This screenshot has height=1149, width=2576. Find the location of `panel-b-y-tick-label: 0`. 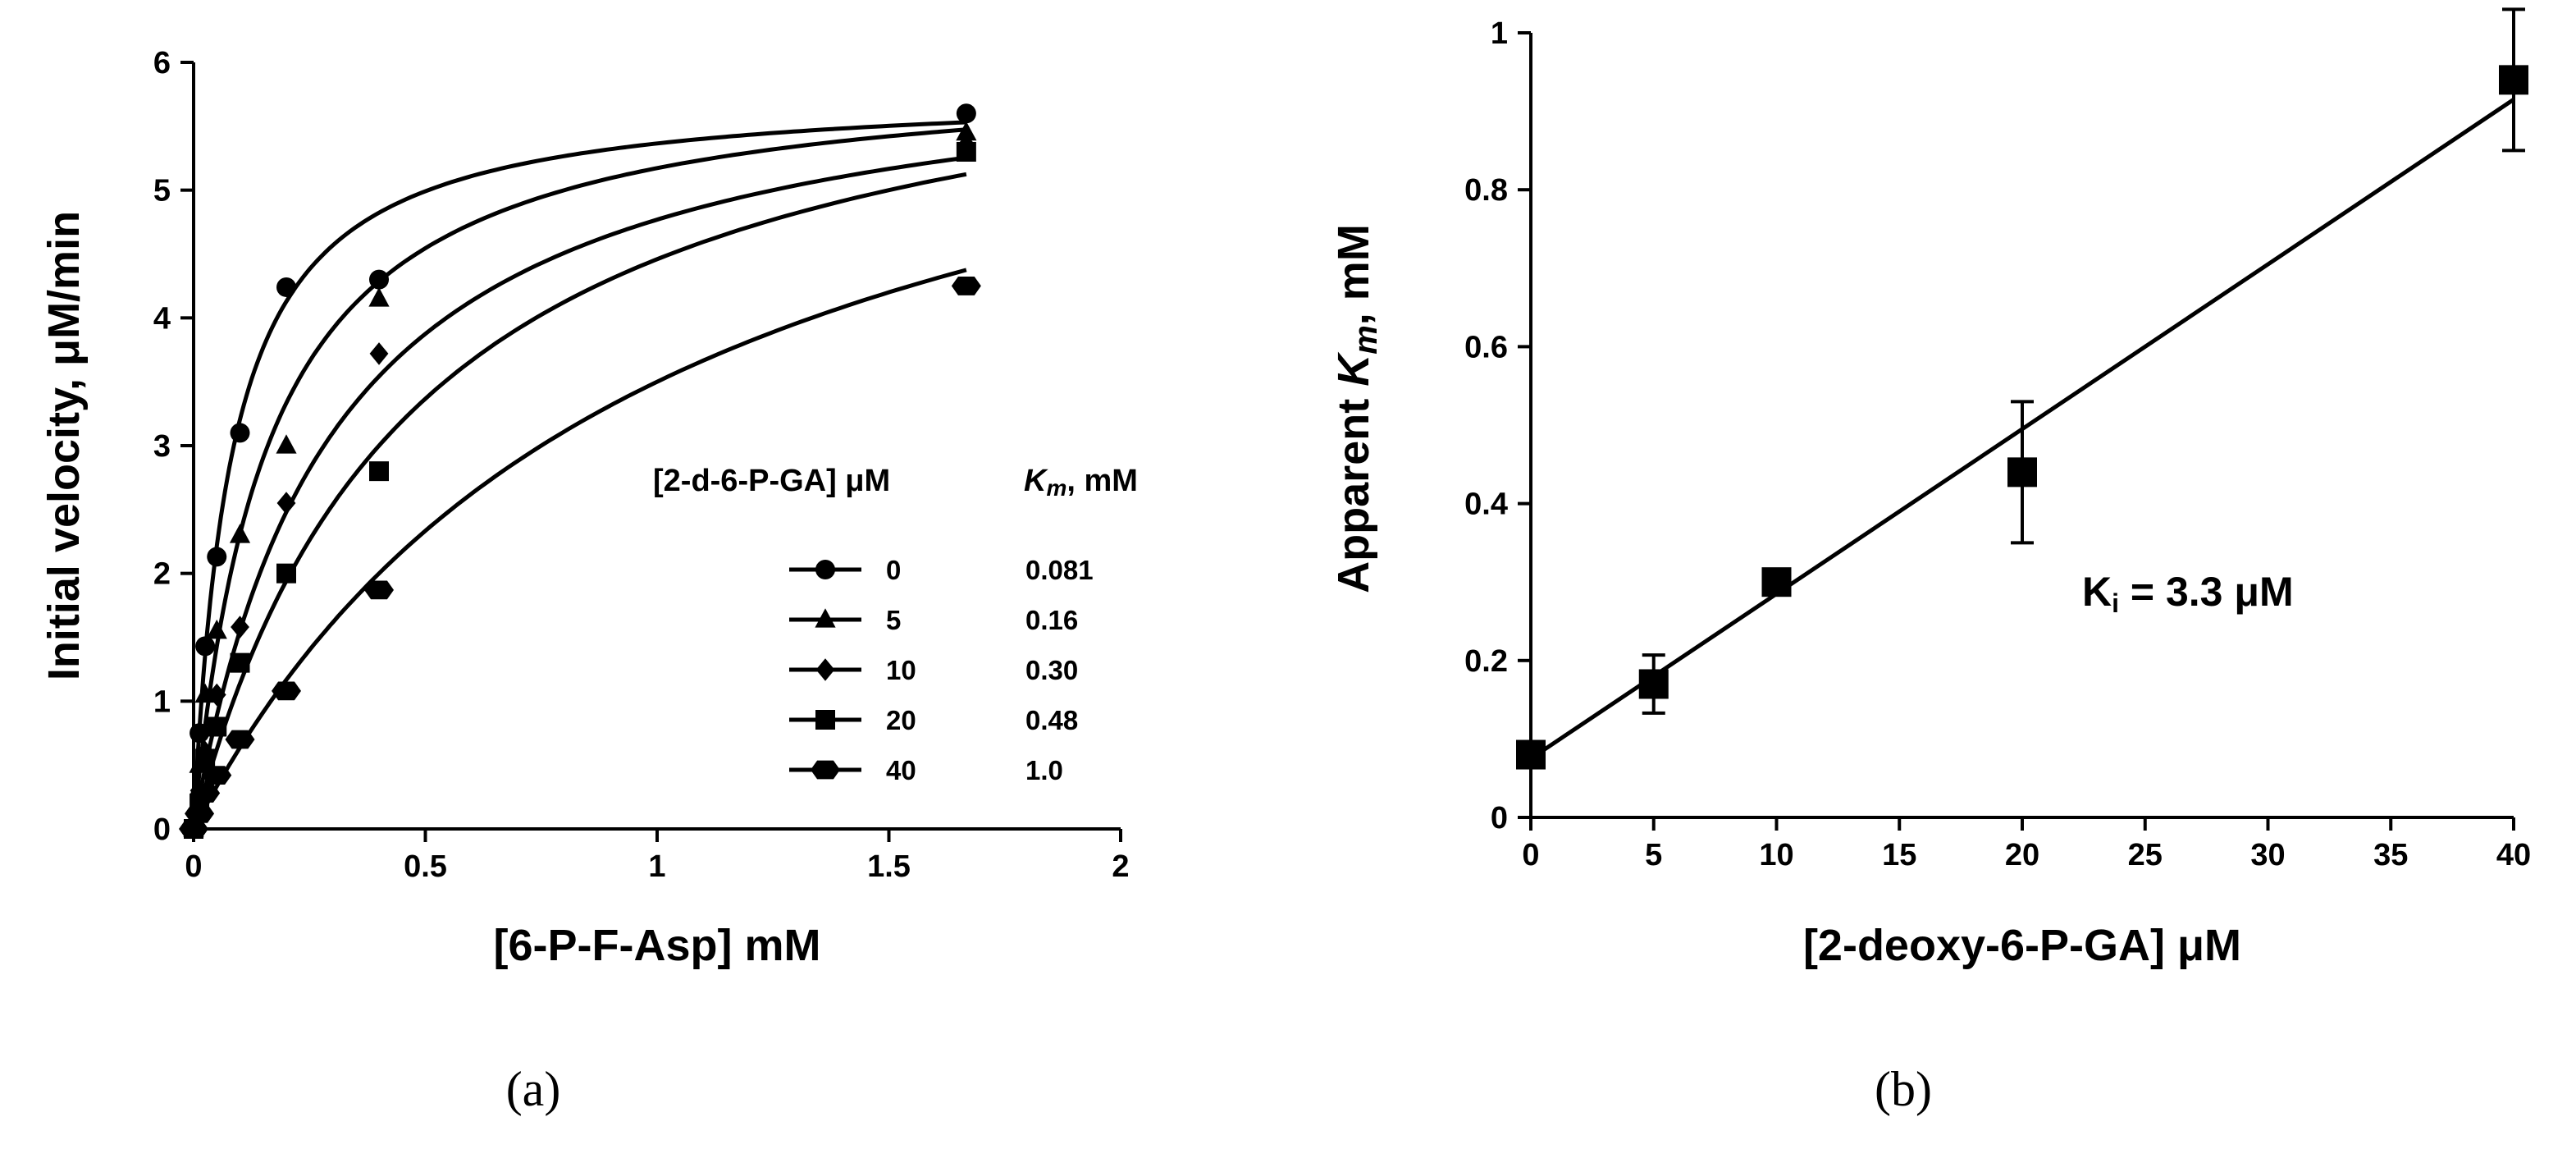

panel-b-y-tick-label: 0 is located at coordinates (1499, 818).